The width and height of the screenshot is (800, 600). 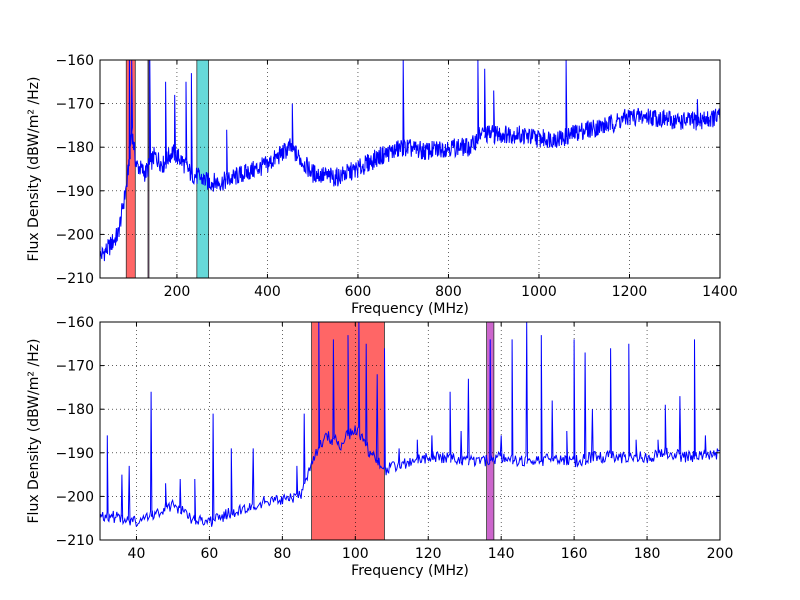 What do you see at coordinates (630, 292) in the screenshot?
I see `x-tick-label: 1200` at bounding box center [630, 292].